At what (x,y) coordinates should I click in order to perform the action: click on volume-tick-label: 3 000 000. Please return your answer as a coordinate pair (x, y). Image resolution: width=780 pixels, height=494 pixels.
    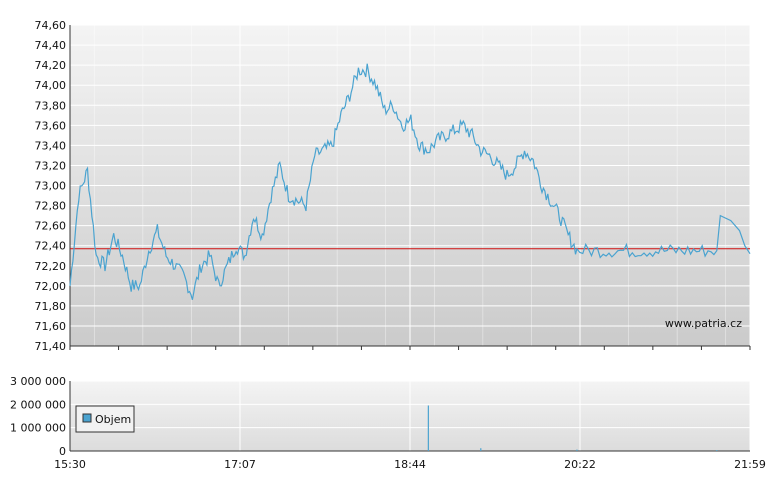
    Looking at the image, I should click on (38, 381).